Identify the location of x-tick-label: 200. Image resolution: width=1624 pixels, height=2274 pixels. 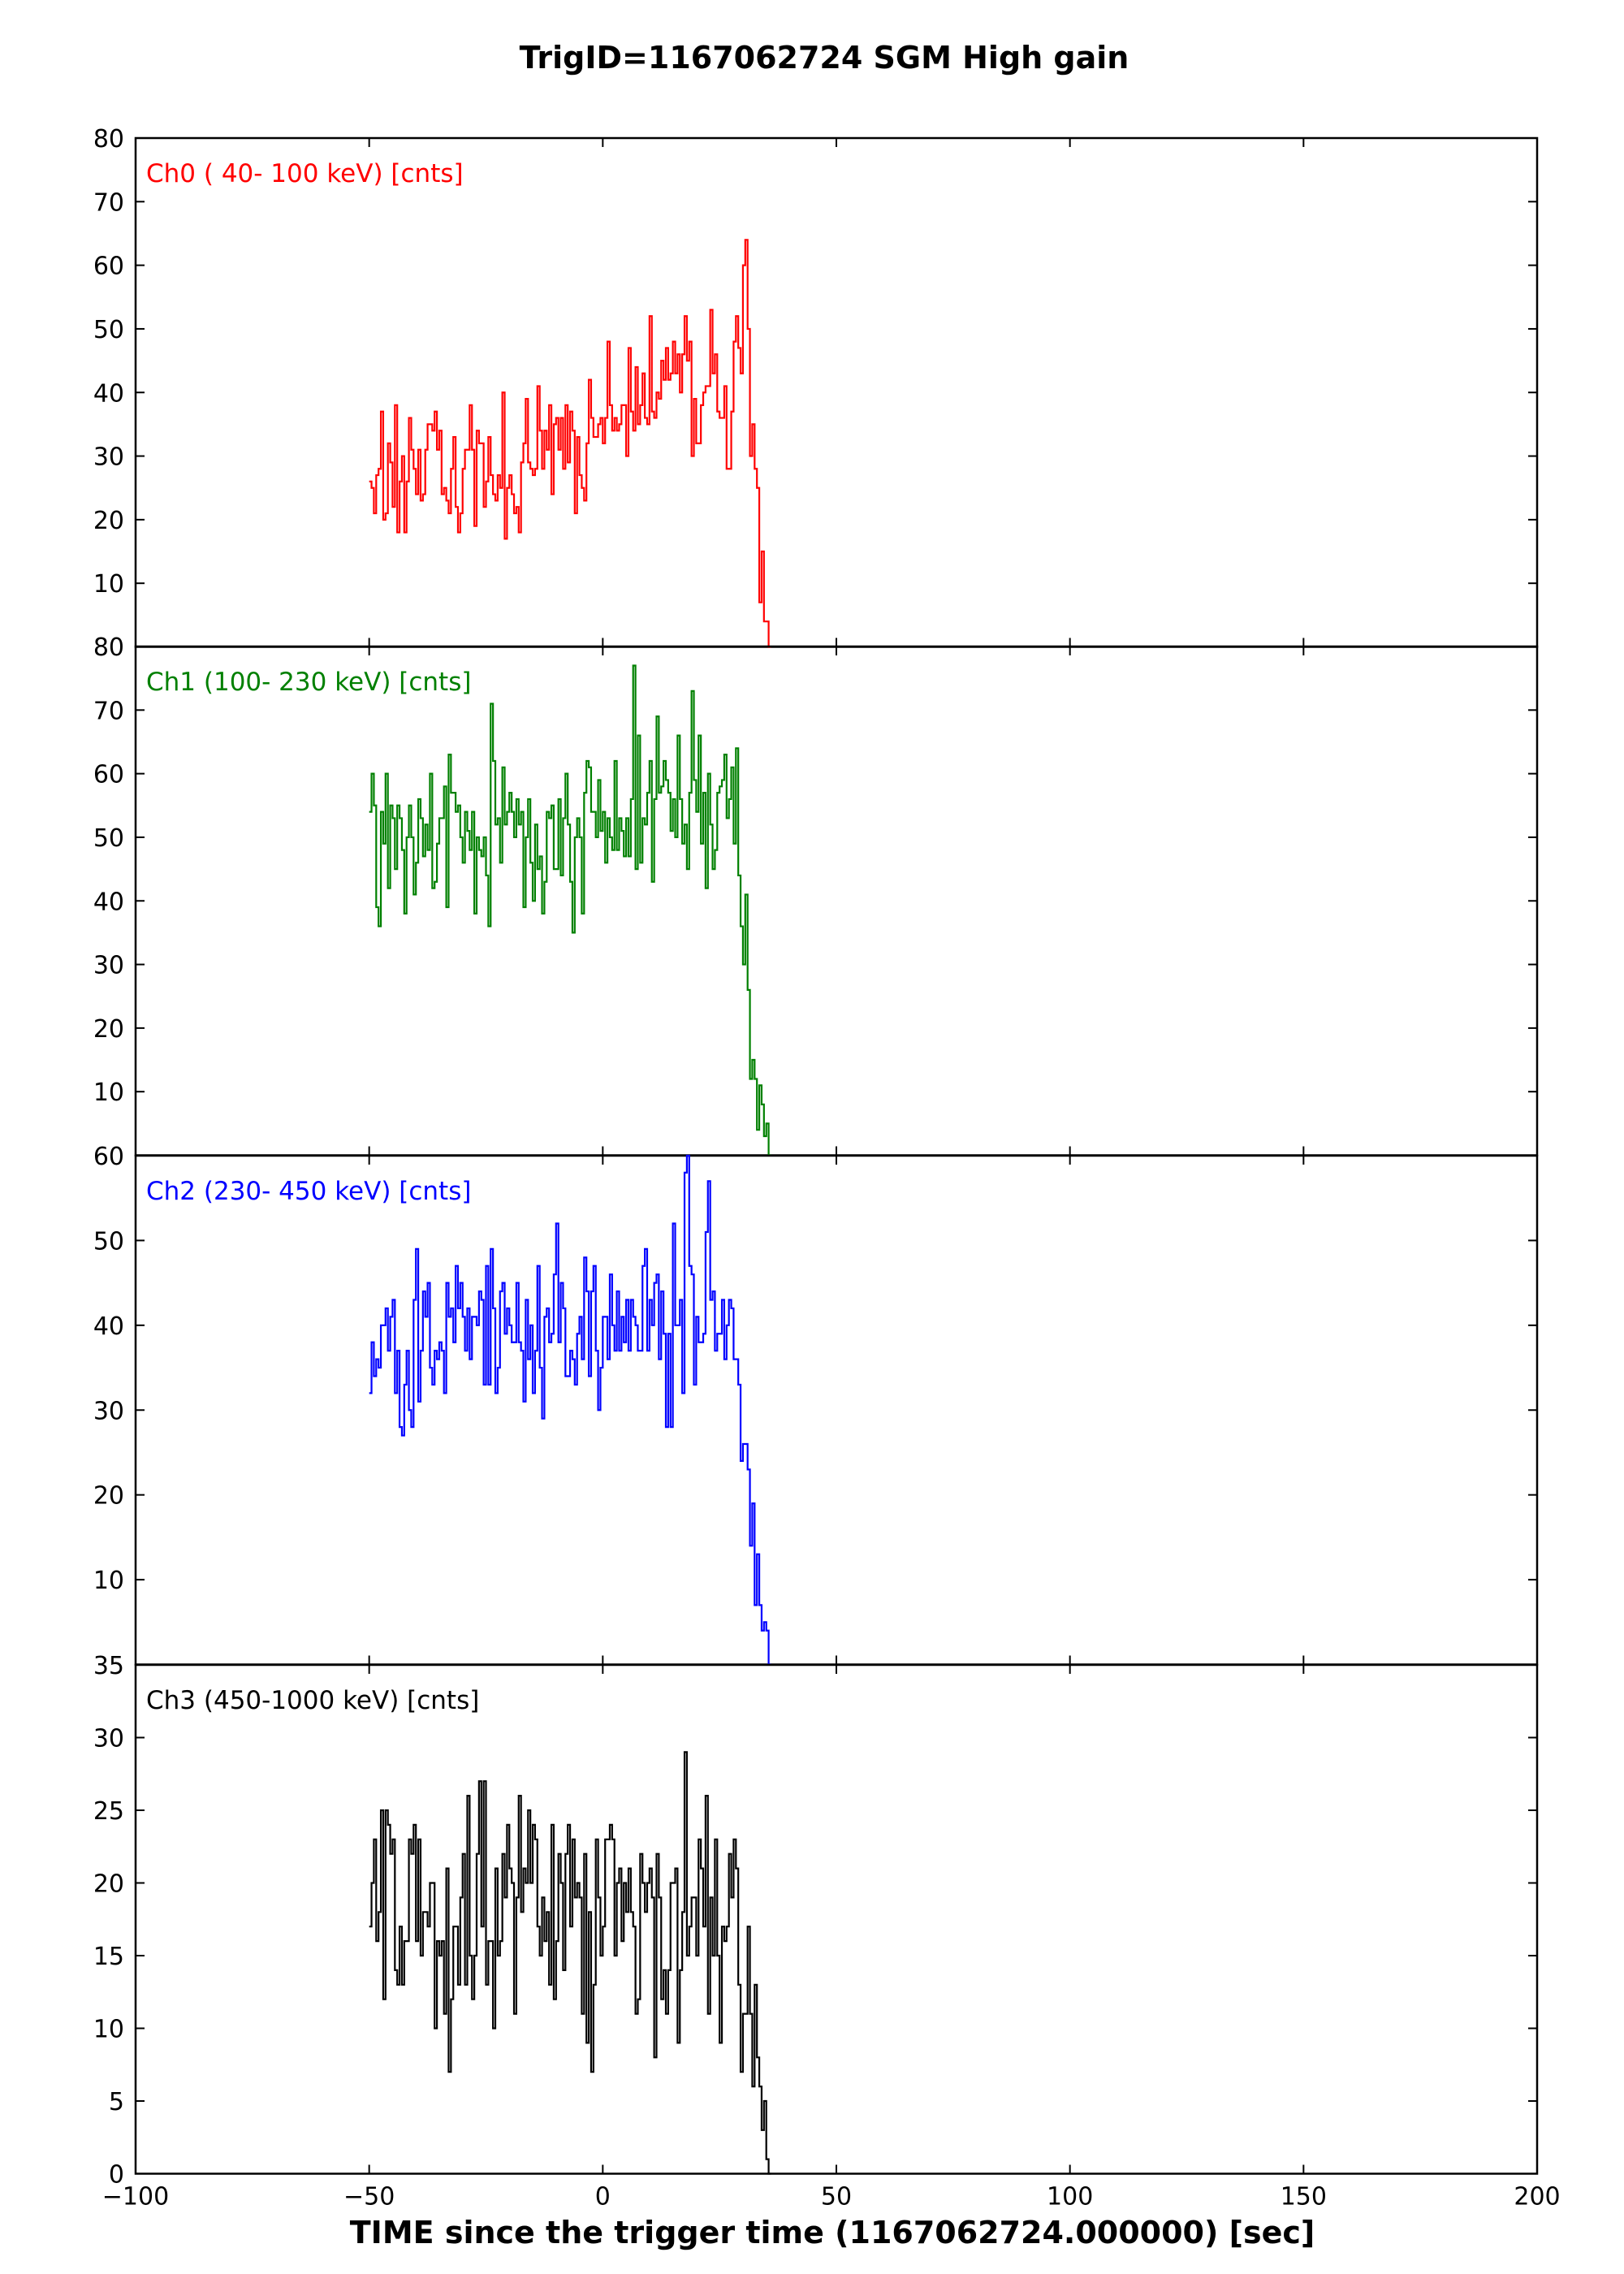
(1537, 2197).